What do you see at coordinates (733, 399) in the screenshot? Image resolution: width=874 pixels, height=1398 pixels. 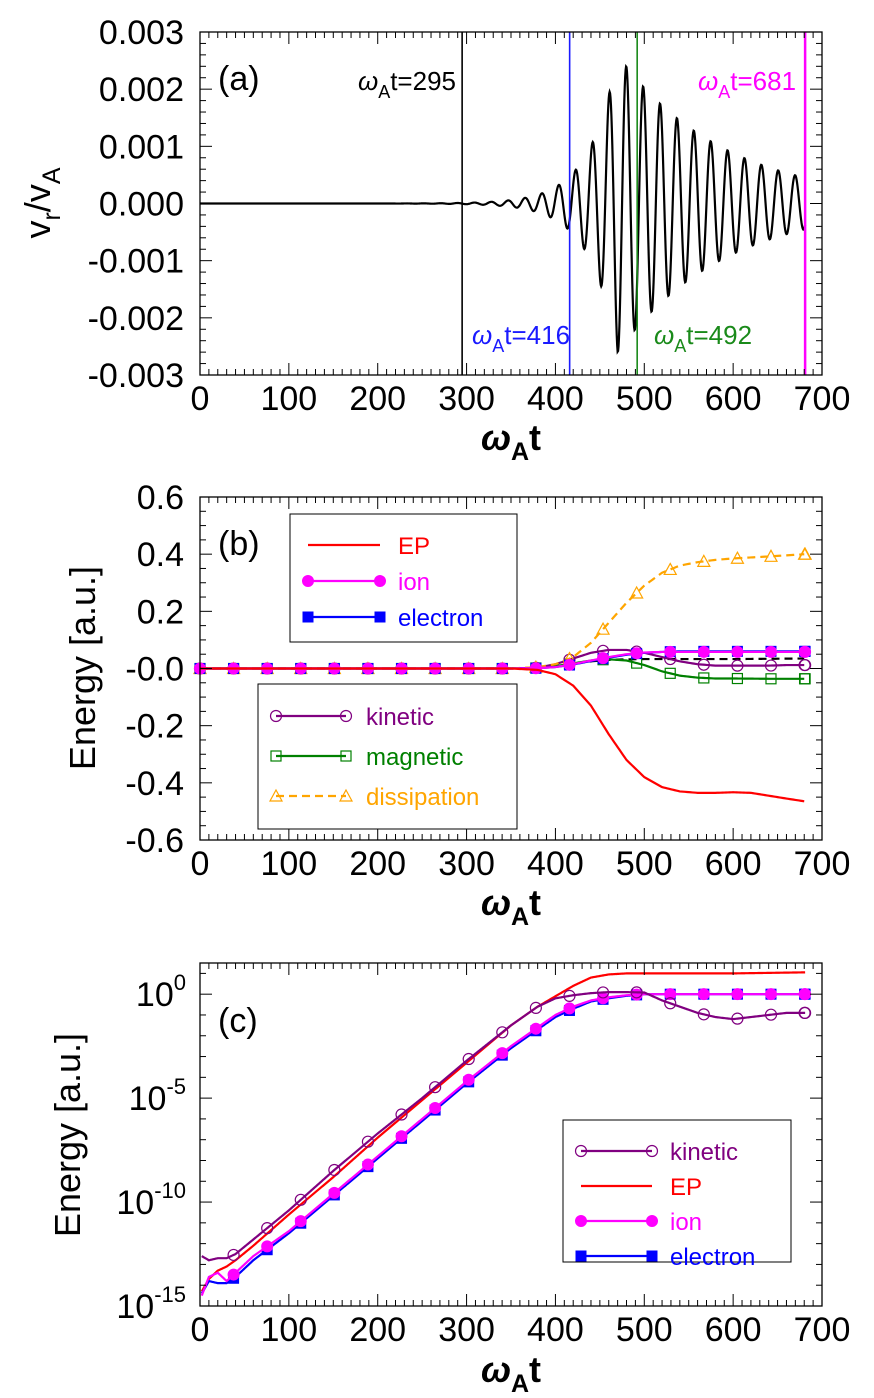 I see `panel-a-xtick-label: 600` at bounding box center [733, 399].